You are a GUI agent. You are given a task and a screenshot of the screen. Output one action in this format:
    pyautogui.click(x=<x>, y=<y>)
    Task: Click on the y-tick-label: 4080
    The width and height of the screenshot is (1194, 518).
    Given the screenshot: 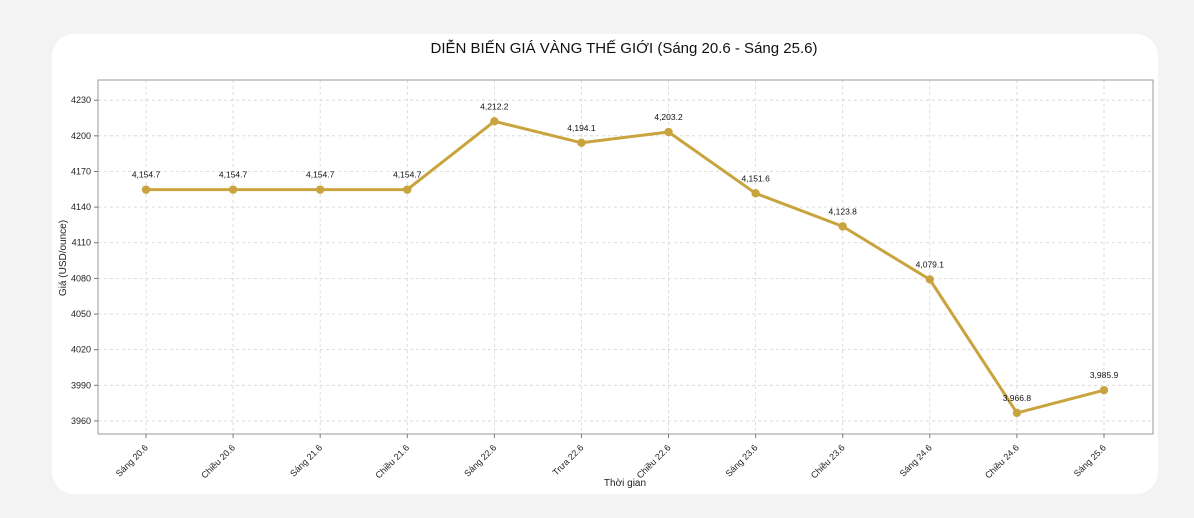 What is the action you would take?
    pyautogui.click(x=81, y=278)
    